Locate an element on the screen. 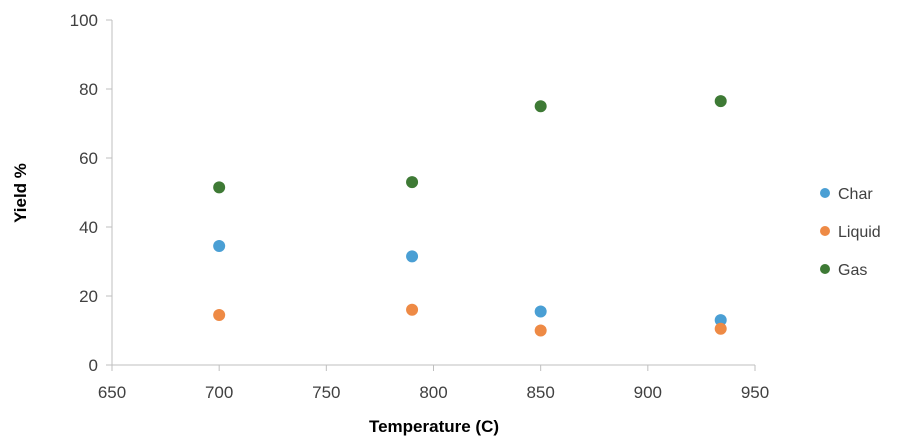 Image resolution: width=905 pixels, height=439 pixels. legend-label-liquid: Liquid is located at coordinates (859, 232).